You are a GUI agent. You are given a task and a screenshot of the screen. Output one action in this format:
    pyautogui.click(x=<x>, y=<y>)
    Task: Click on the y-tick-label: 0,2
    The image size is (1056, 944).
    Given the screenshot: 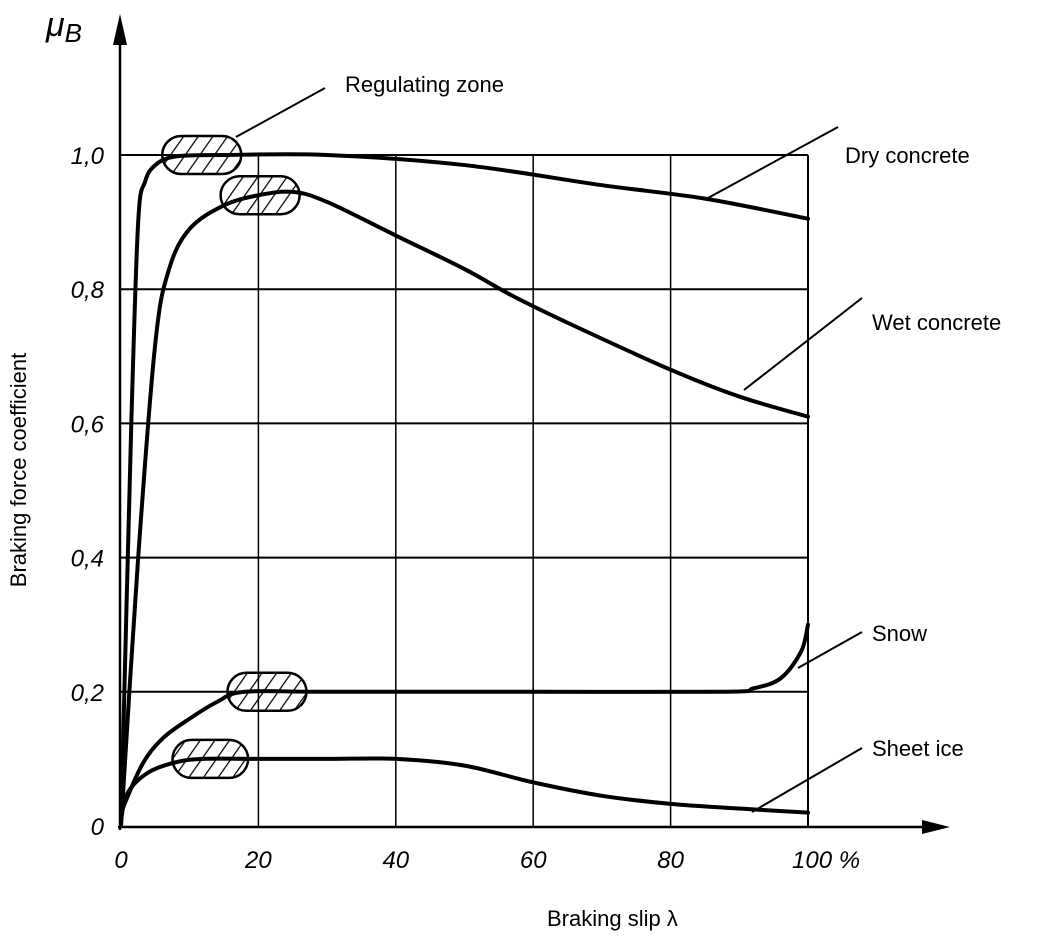 What is the action you would take?
    pyautogui.click(x=87, y=693)
    